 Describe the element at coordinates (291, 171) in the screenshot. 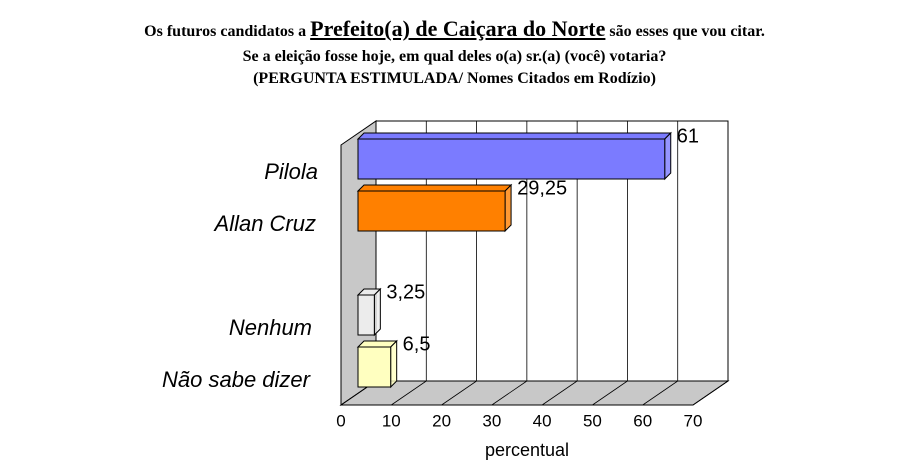

I see `y-tick-label: Pilola` at that location.